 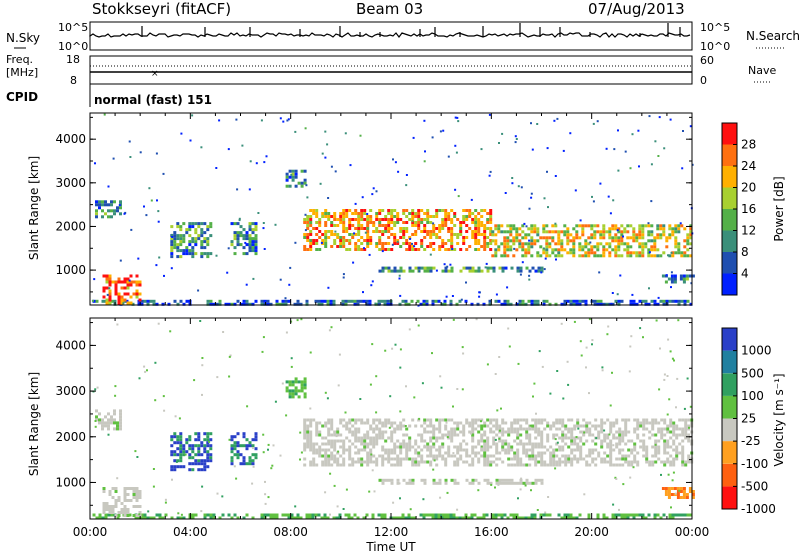 I want to click on power-colorbar-tick-label: 4, so click(x=745, y=274).